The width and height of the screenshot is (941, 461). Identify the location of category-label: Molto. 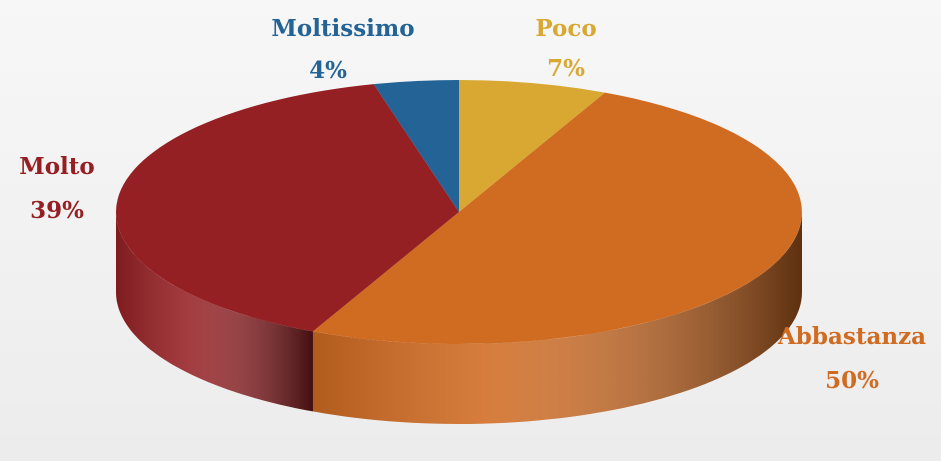
(57, 166).